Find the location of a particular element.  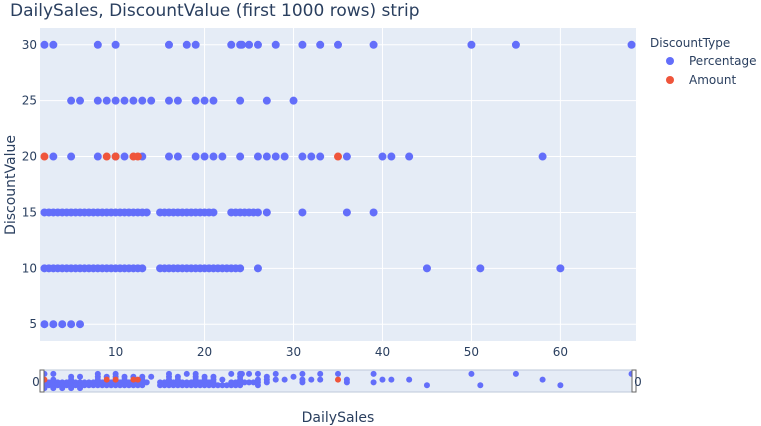

range-slider: 0 0 is located at coordinates (337, 381).